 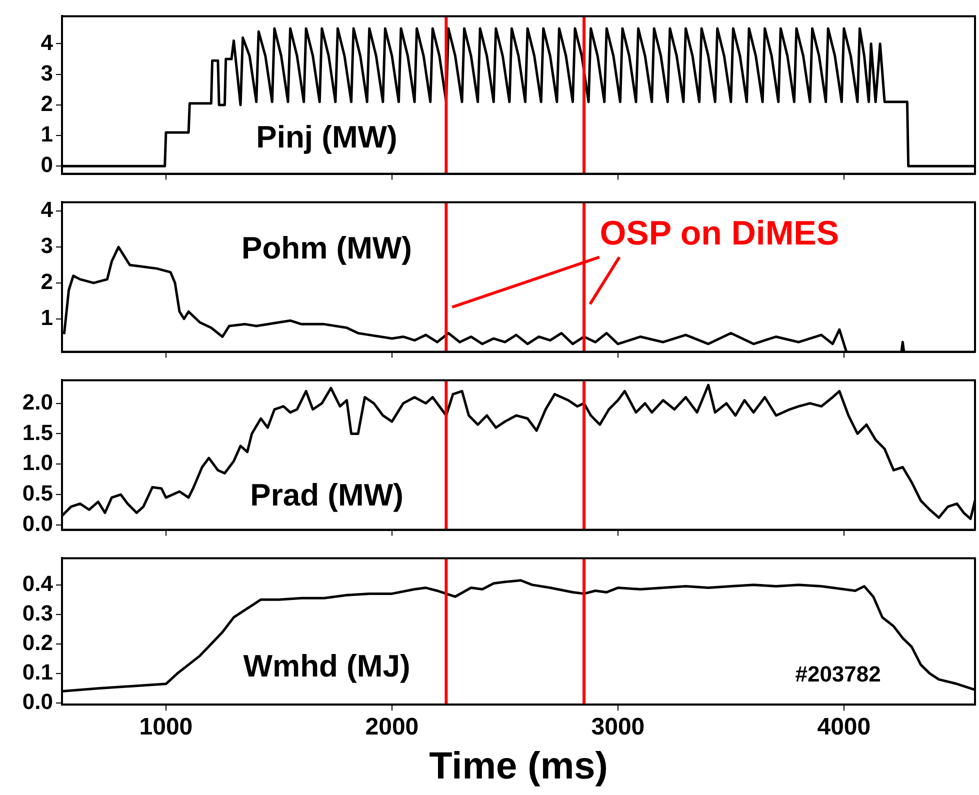 What do you see at coordinates (326, 666) in the screenshot?
I see `y-axis-title: Wmhd (MJ)` at bounding box center [326, 666].